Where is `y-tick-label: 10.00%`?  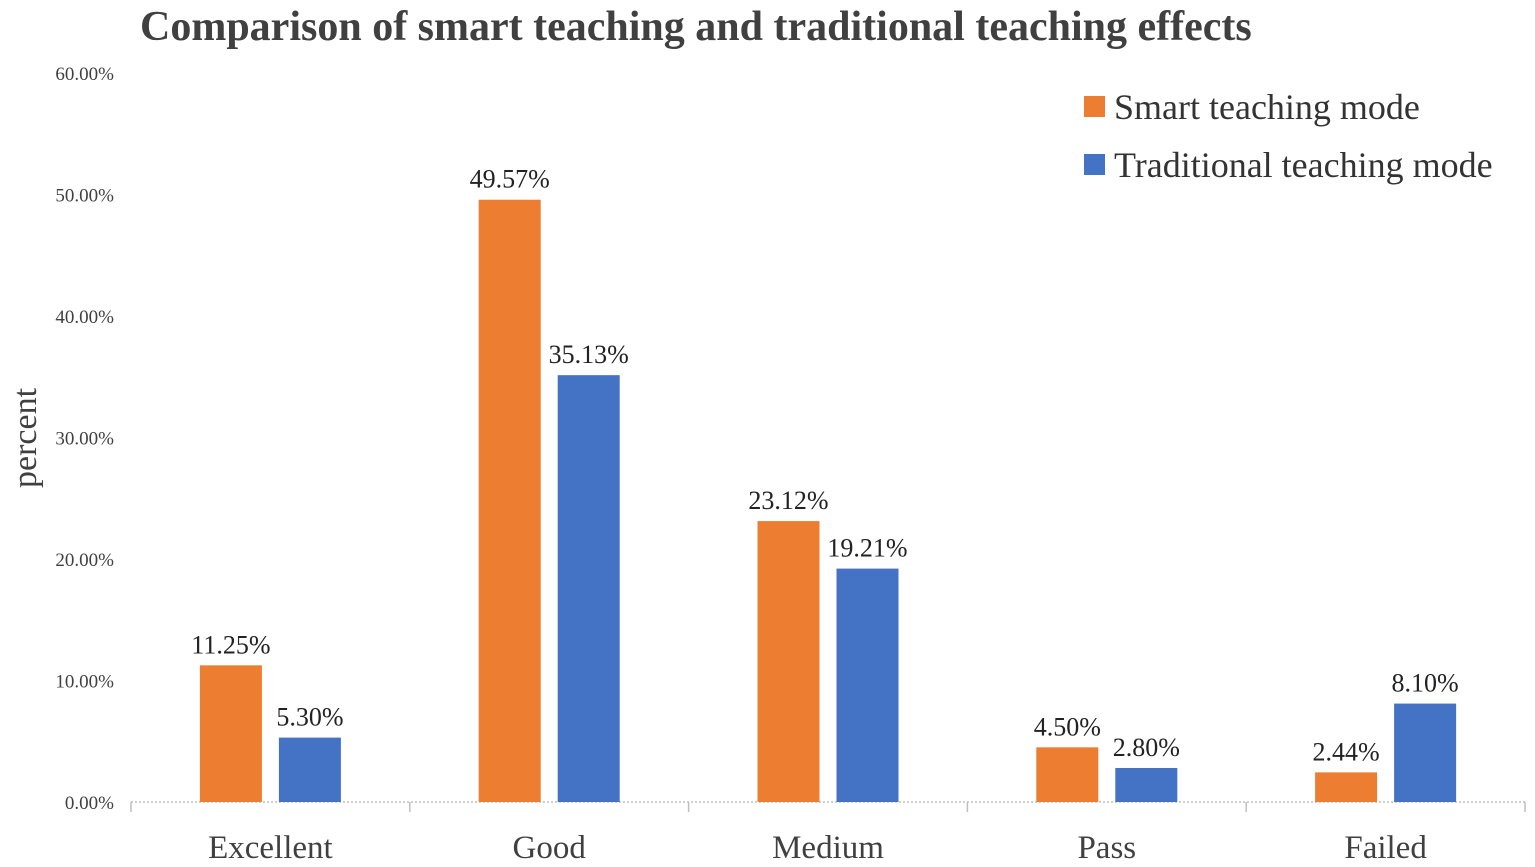
y-tick-label: 10.00% is located at coordinates (84, 682).